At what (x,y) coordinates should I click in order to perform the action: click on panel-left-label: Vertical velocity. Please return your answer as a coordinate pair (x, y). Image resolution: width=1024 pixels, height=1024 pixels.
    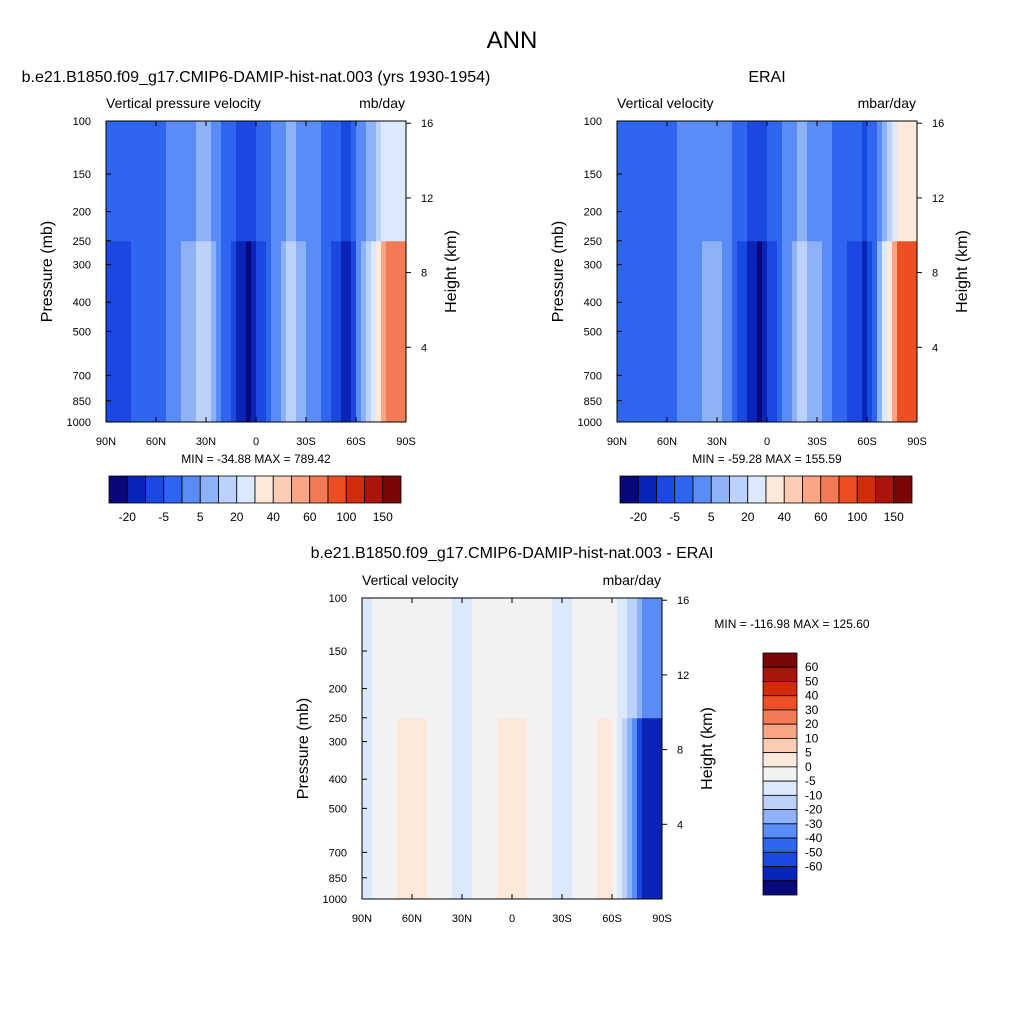
    Looking at the image, I should click on (410, 580).